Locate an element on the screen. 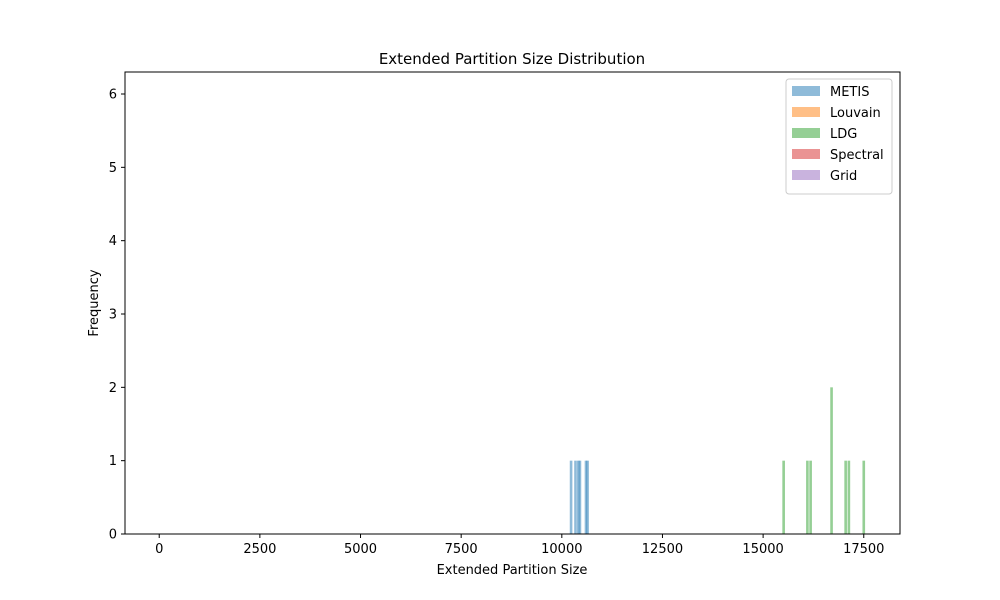 The image size is (1000, 600). y-tick-label: 4 is located at coordinates (113, 241).